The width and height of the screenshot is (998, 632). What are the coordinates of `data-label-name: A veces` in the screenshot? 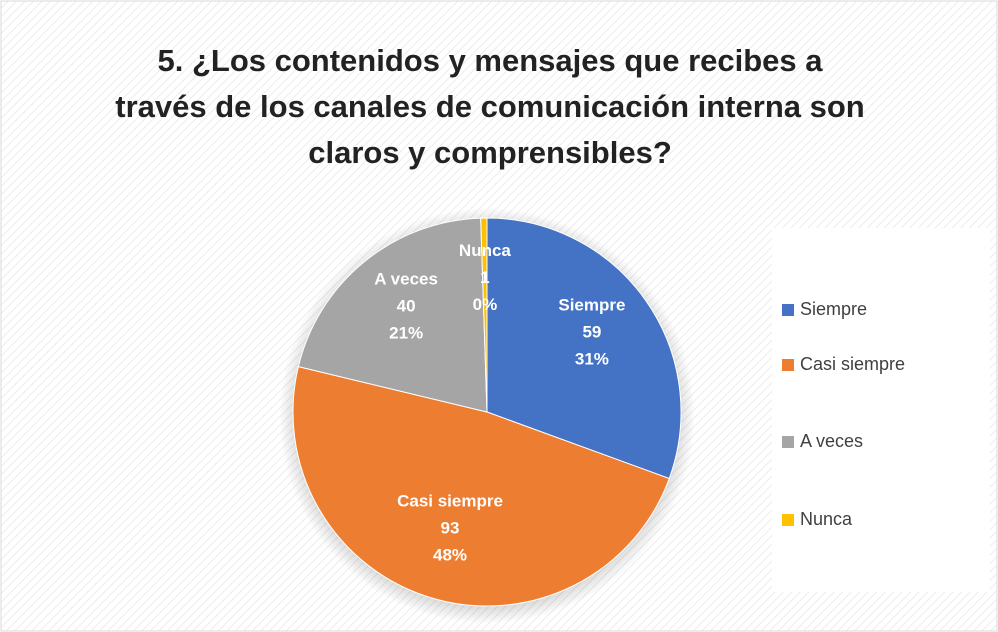 It's located at (406, 279).